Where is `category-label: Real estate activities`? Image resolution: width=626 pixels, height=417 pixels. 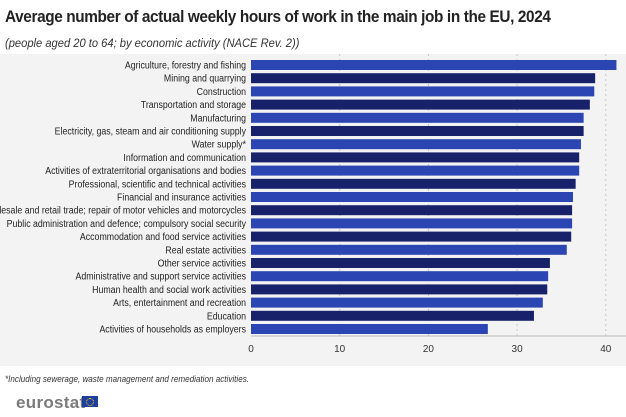
category-label: Real estate activities is located at coordinates (205, 250).